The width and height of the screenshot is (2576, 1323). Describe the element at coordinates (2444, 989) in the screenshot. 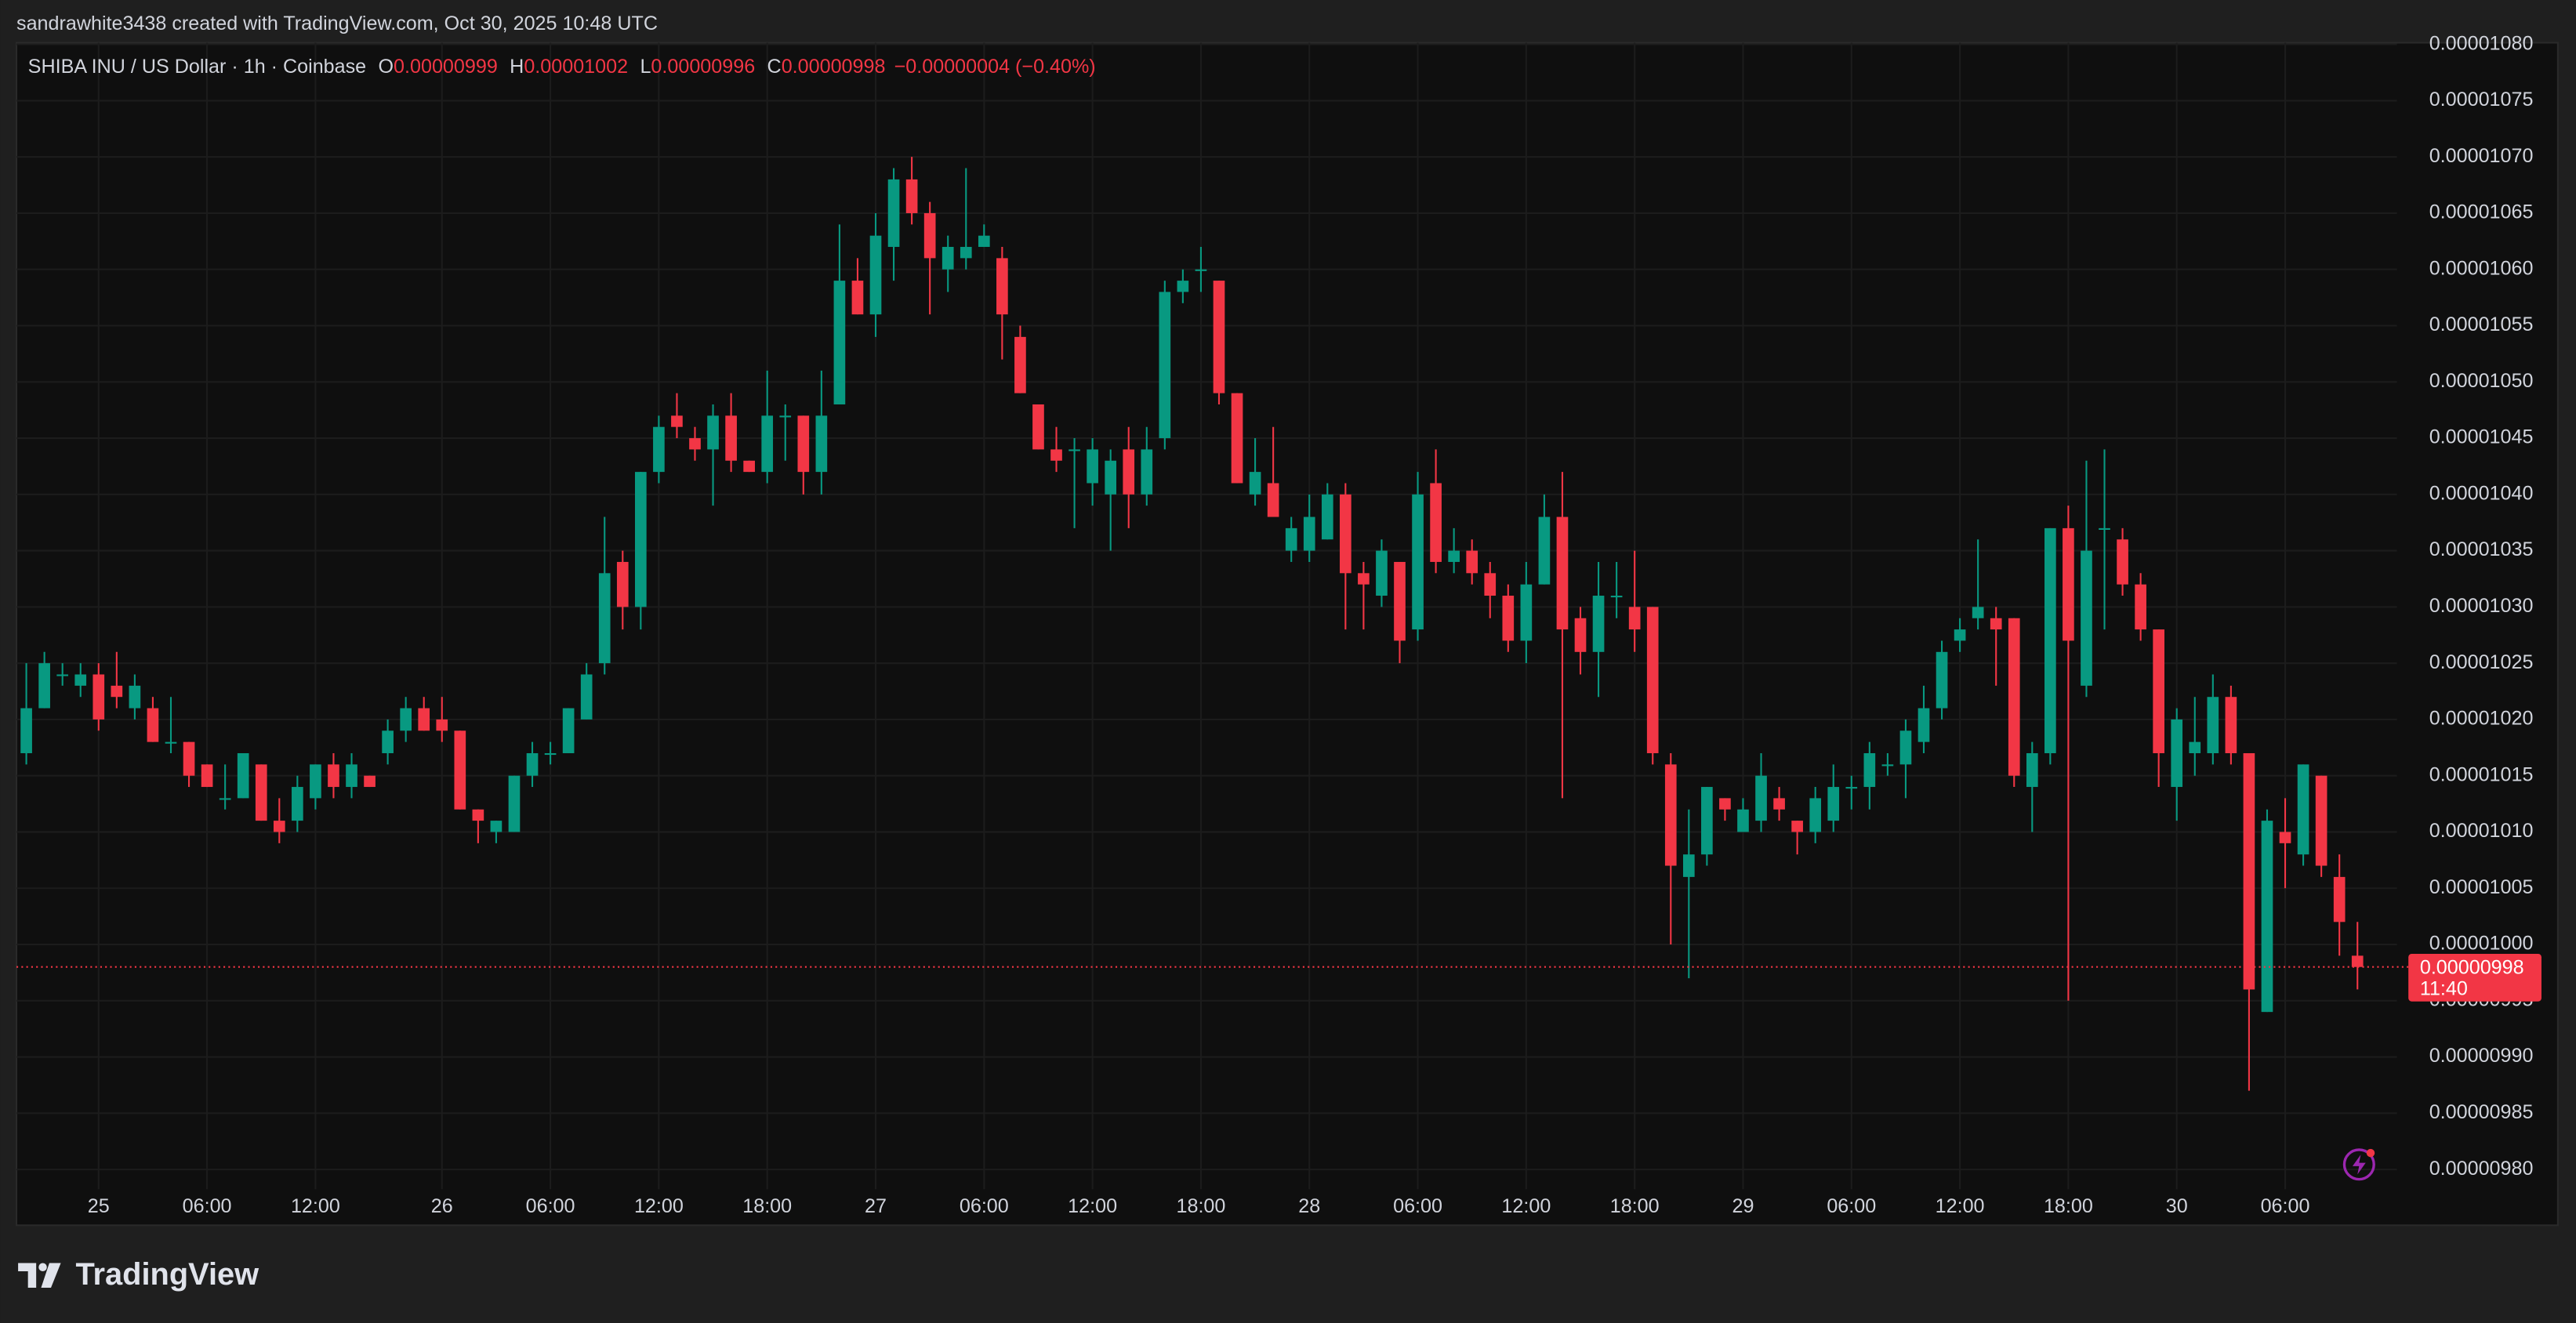

I see `countdown: 11:40` at that location.